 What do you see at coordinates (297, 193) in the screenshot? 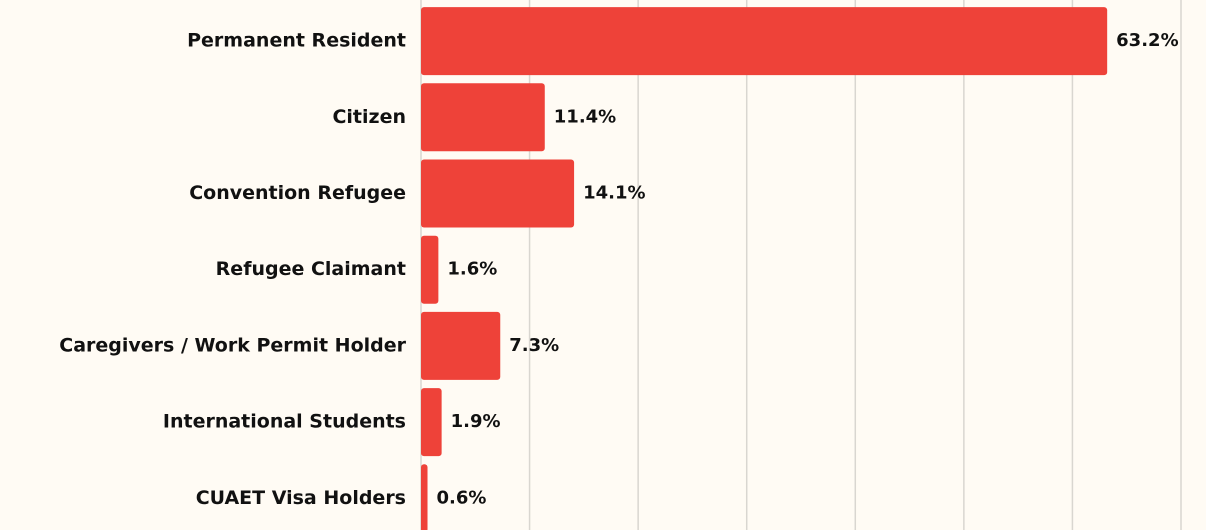
I see `category-label: Convention Refugee` at bounding box center [297, 193].